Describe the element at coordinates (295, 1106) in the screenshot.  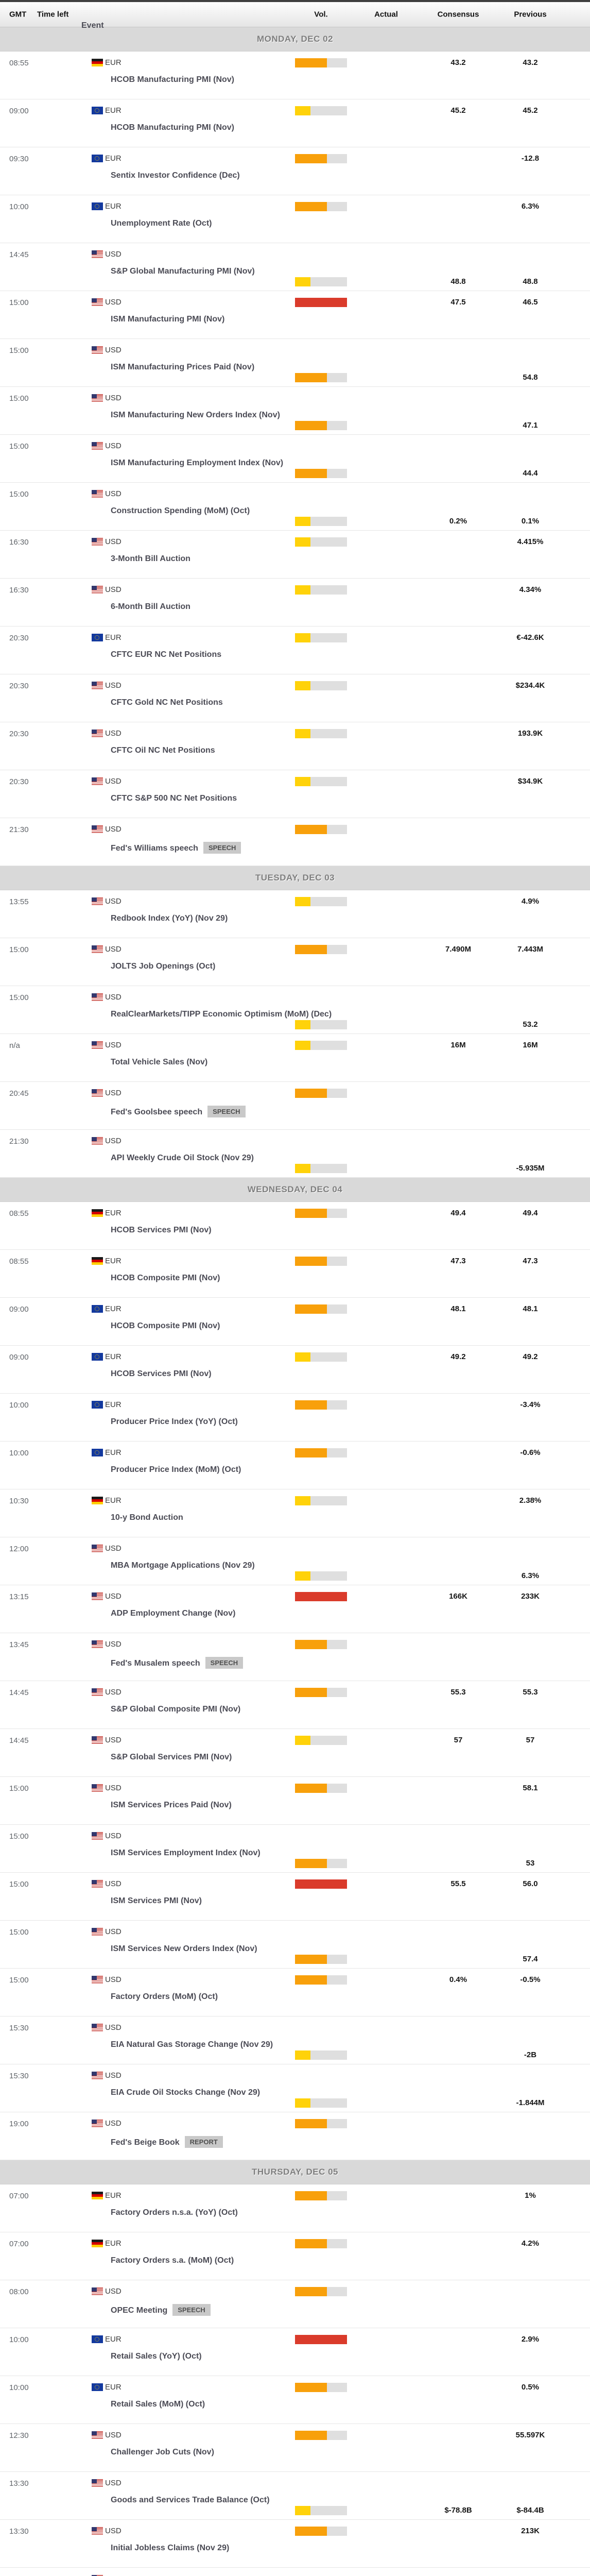
I see `event-row: 20:45 USD Fed's Goolsbee speech SPEECH` at that location.